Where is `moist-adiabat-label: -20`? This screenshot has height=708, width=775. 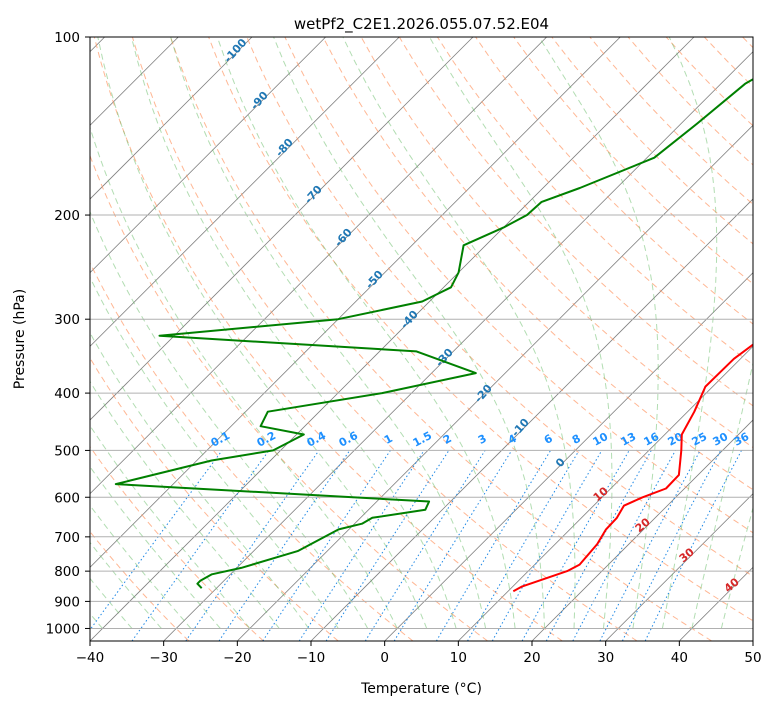
moist-adiabat-label: -20 is located at coordinates (483, 394).